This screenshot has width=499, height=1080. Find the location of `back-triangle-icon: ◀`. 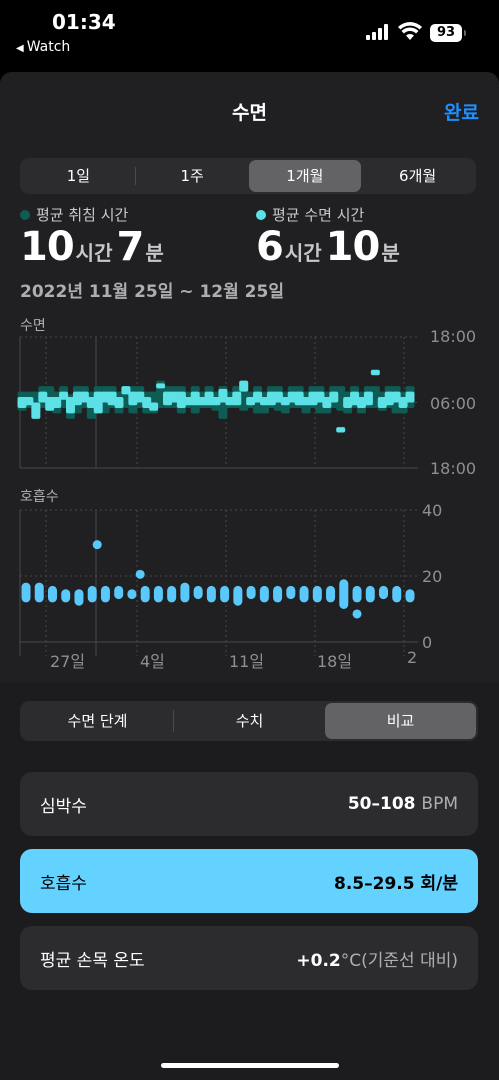

back-triangle-icon: ◀ is located at coordinates (20, 48).